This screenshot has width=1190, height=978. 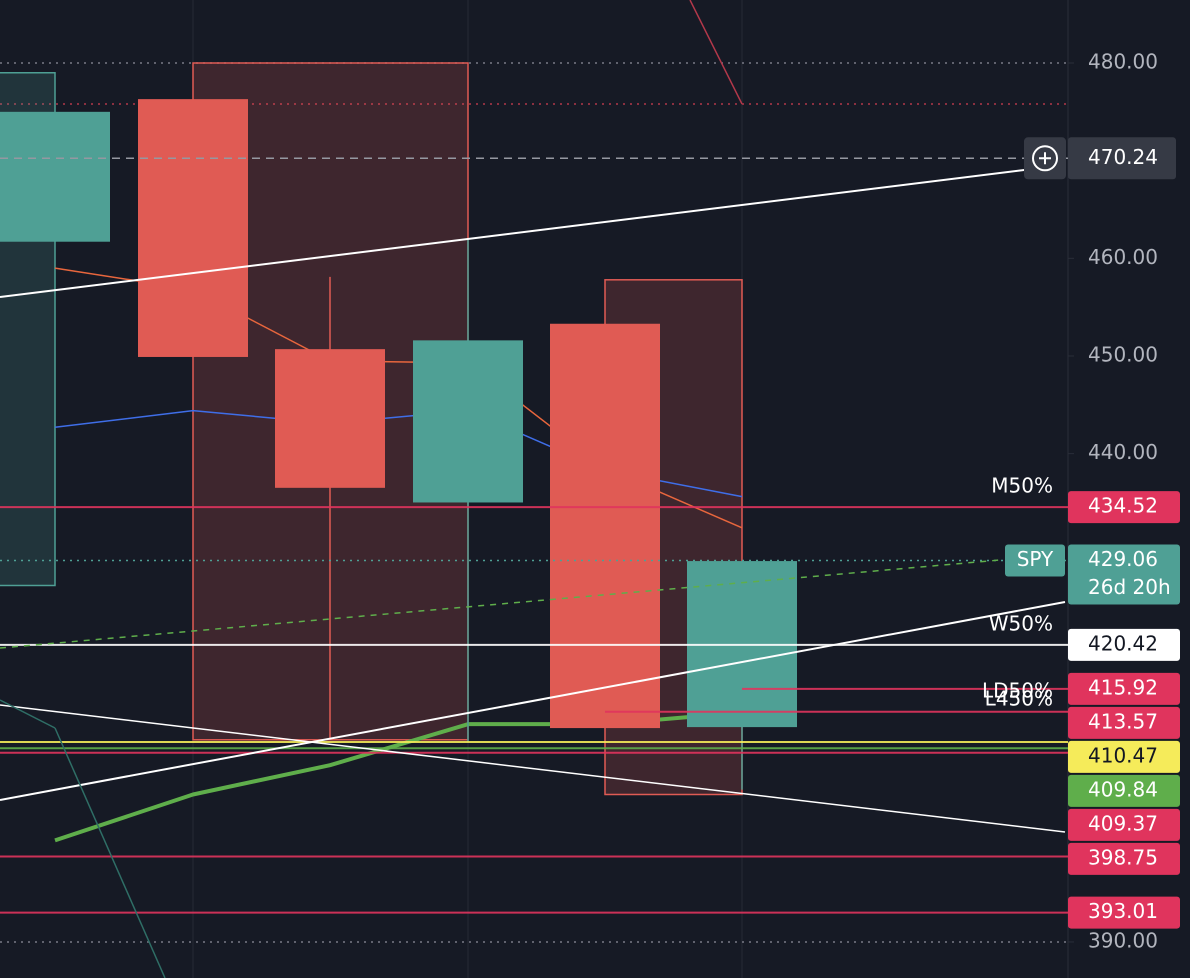 What do you see at coordinates (1021, 623) in the screenshot?
I see `level-tag: W50%` at bounding box center [1021, 623].